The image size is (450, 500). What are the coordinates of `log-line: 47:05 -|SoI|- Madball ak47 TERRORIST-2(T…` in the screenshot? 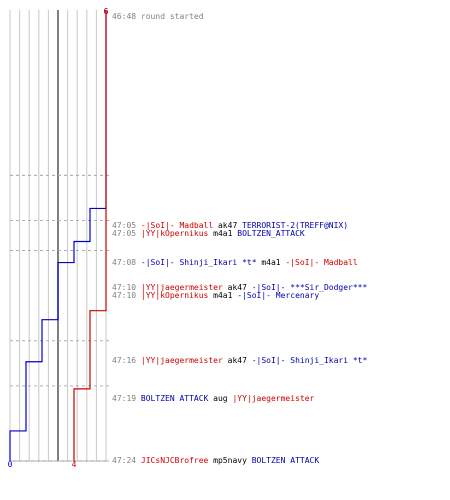 It's located at (230, 225).